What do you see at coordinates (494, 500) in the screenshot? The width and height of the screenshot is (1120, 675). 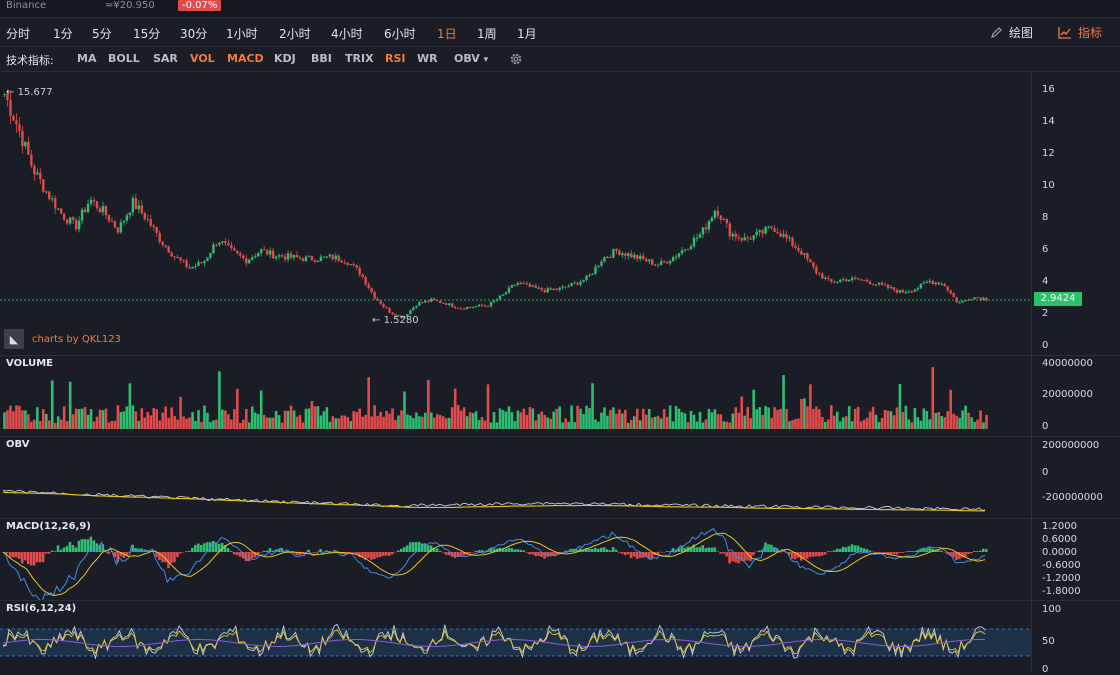 I see `obv-chart` at bounding box center [494, 500].